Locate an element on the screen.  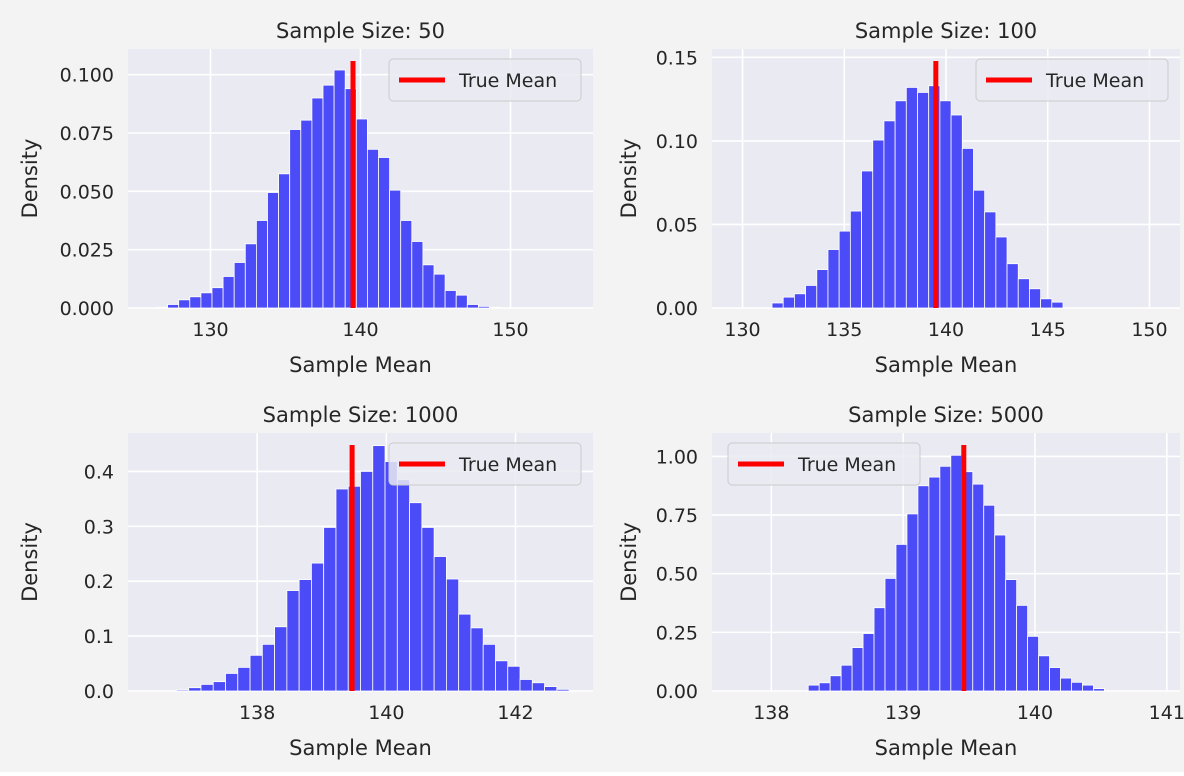
x-axis-label: Sample Mean is located at coordinates (360, 365).